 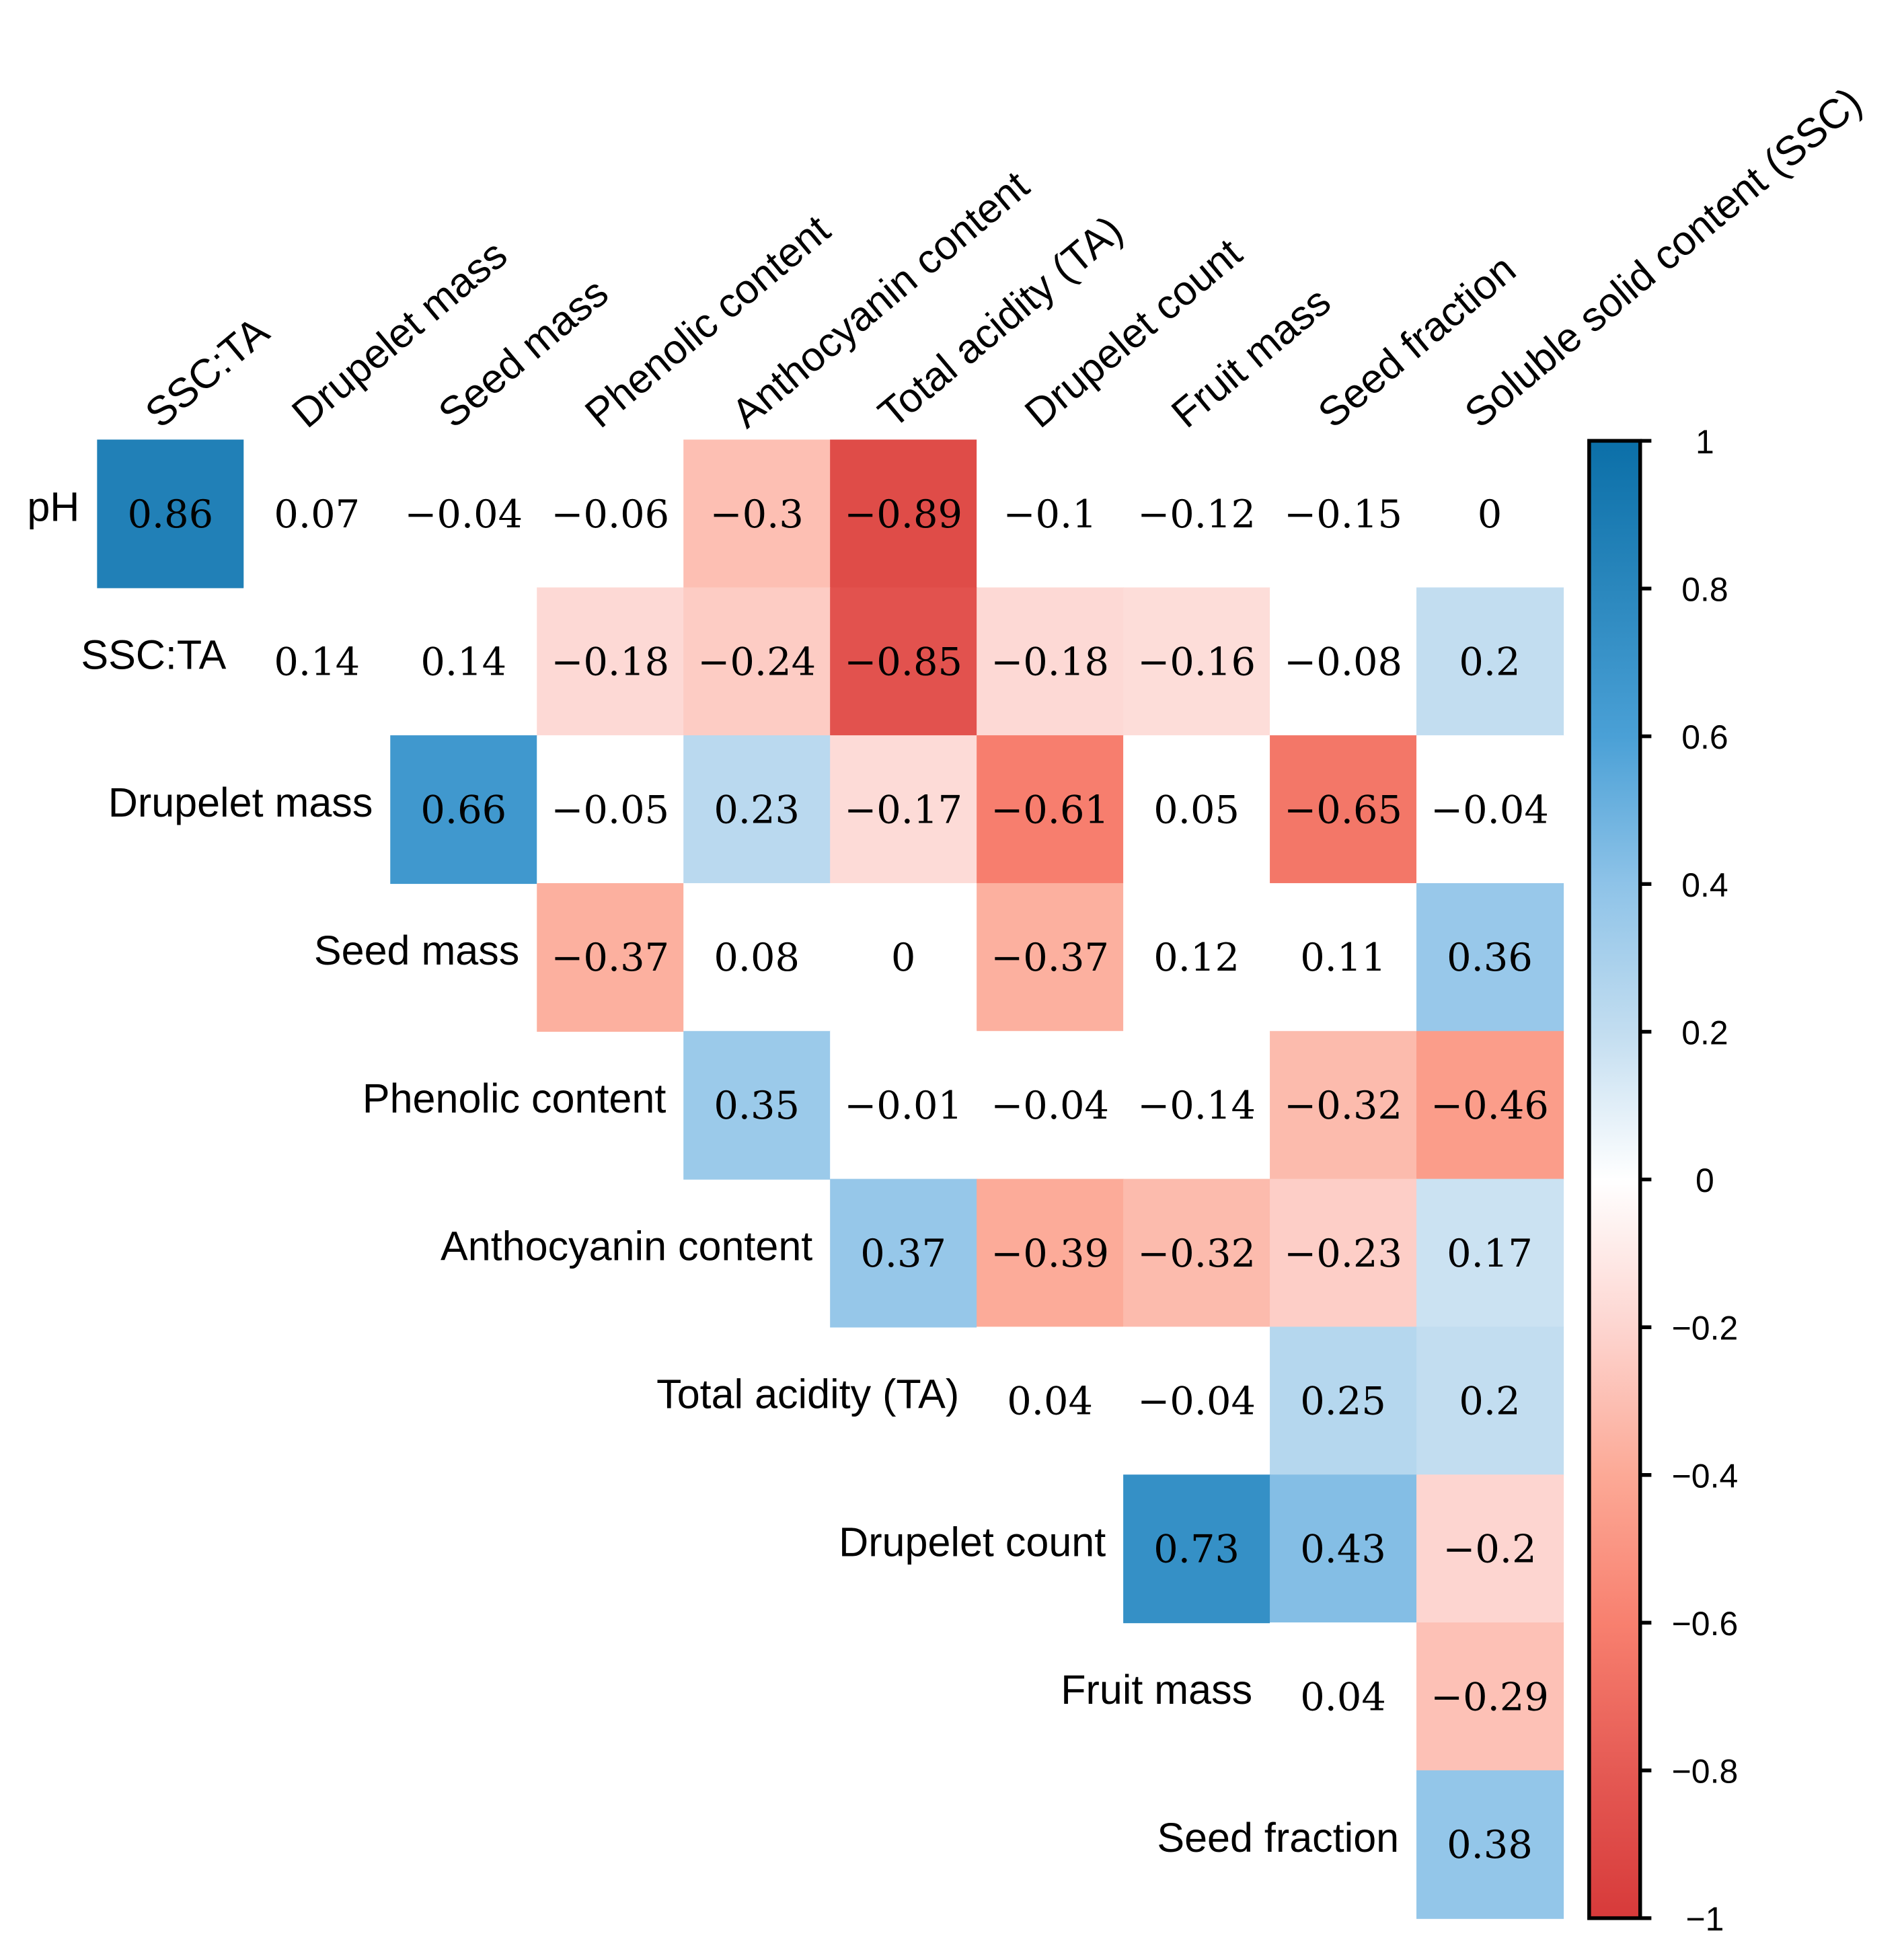 What do you see at coordinates (1704, 737) in the screenshot?
I see `colorbar-tick-label: 0.6` at bounding box center [1704, 737].